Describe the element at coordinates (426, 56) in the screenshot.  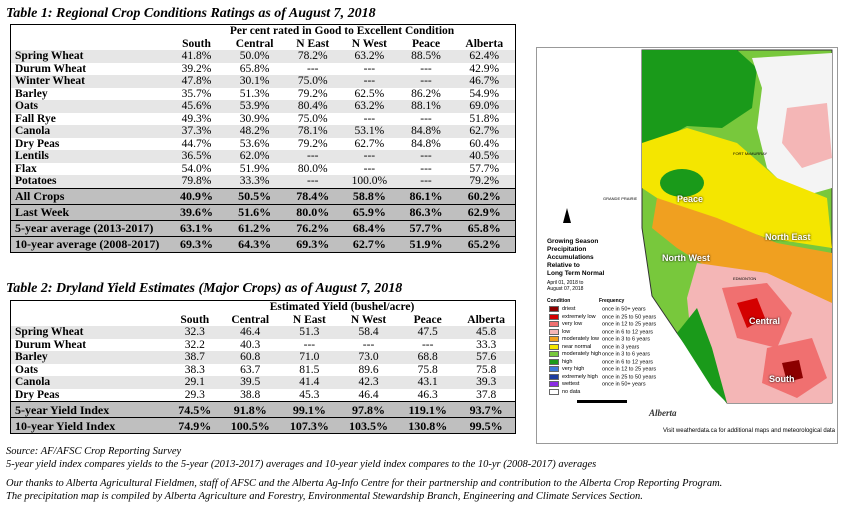
I see `table-cell: 88.5%` at that location.